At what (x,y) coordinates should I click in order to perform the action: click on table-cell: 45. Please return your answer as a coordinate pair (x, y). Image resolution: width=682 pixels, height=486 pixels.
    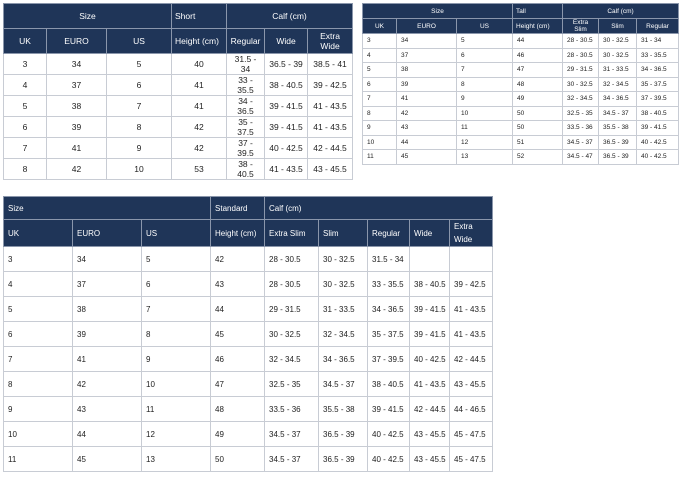
    Looking at the image, I should click on (426, 157).